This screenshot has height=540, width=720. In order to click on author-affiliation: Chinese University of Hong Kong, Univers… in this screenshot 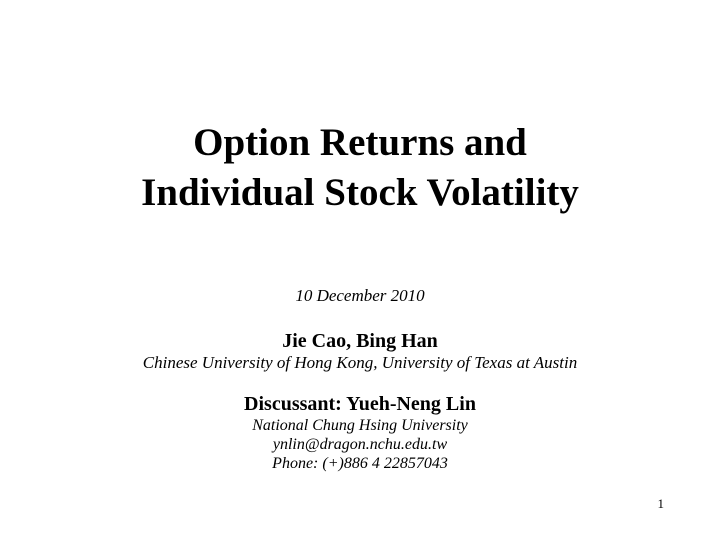, I will do `click(360, 362)`.